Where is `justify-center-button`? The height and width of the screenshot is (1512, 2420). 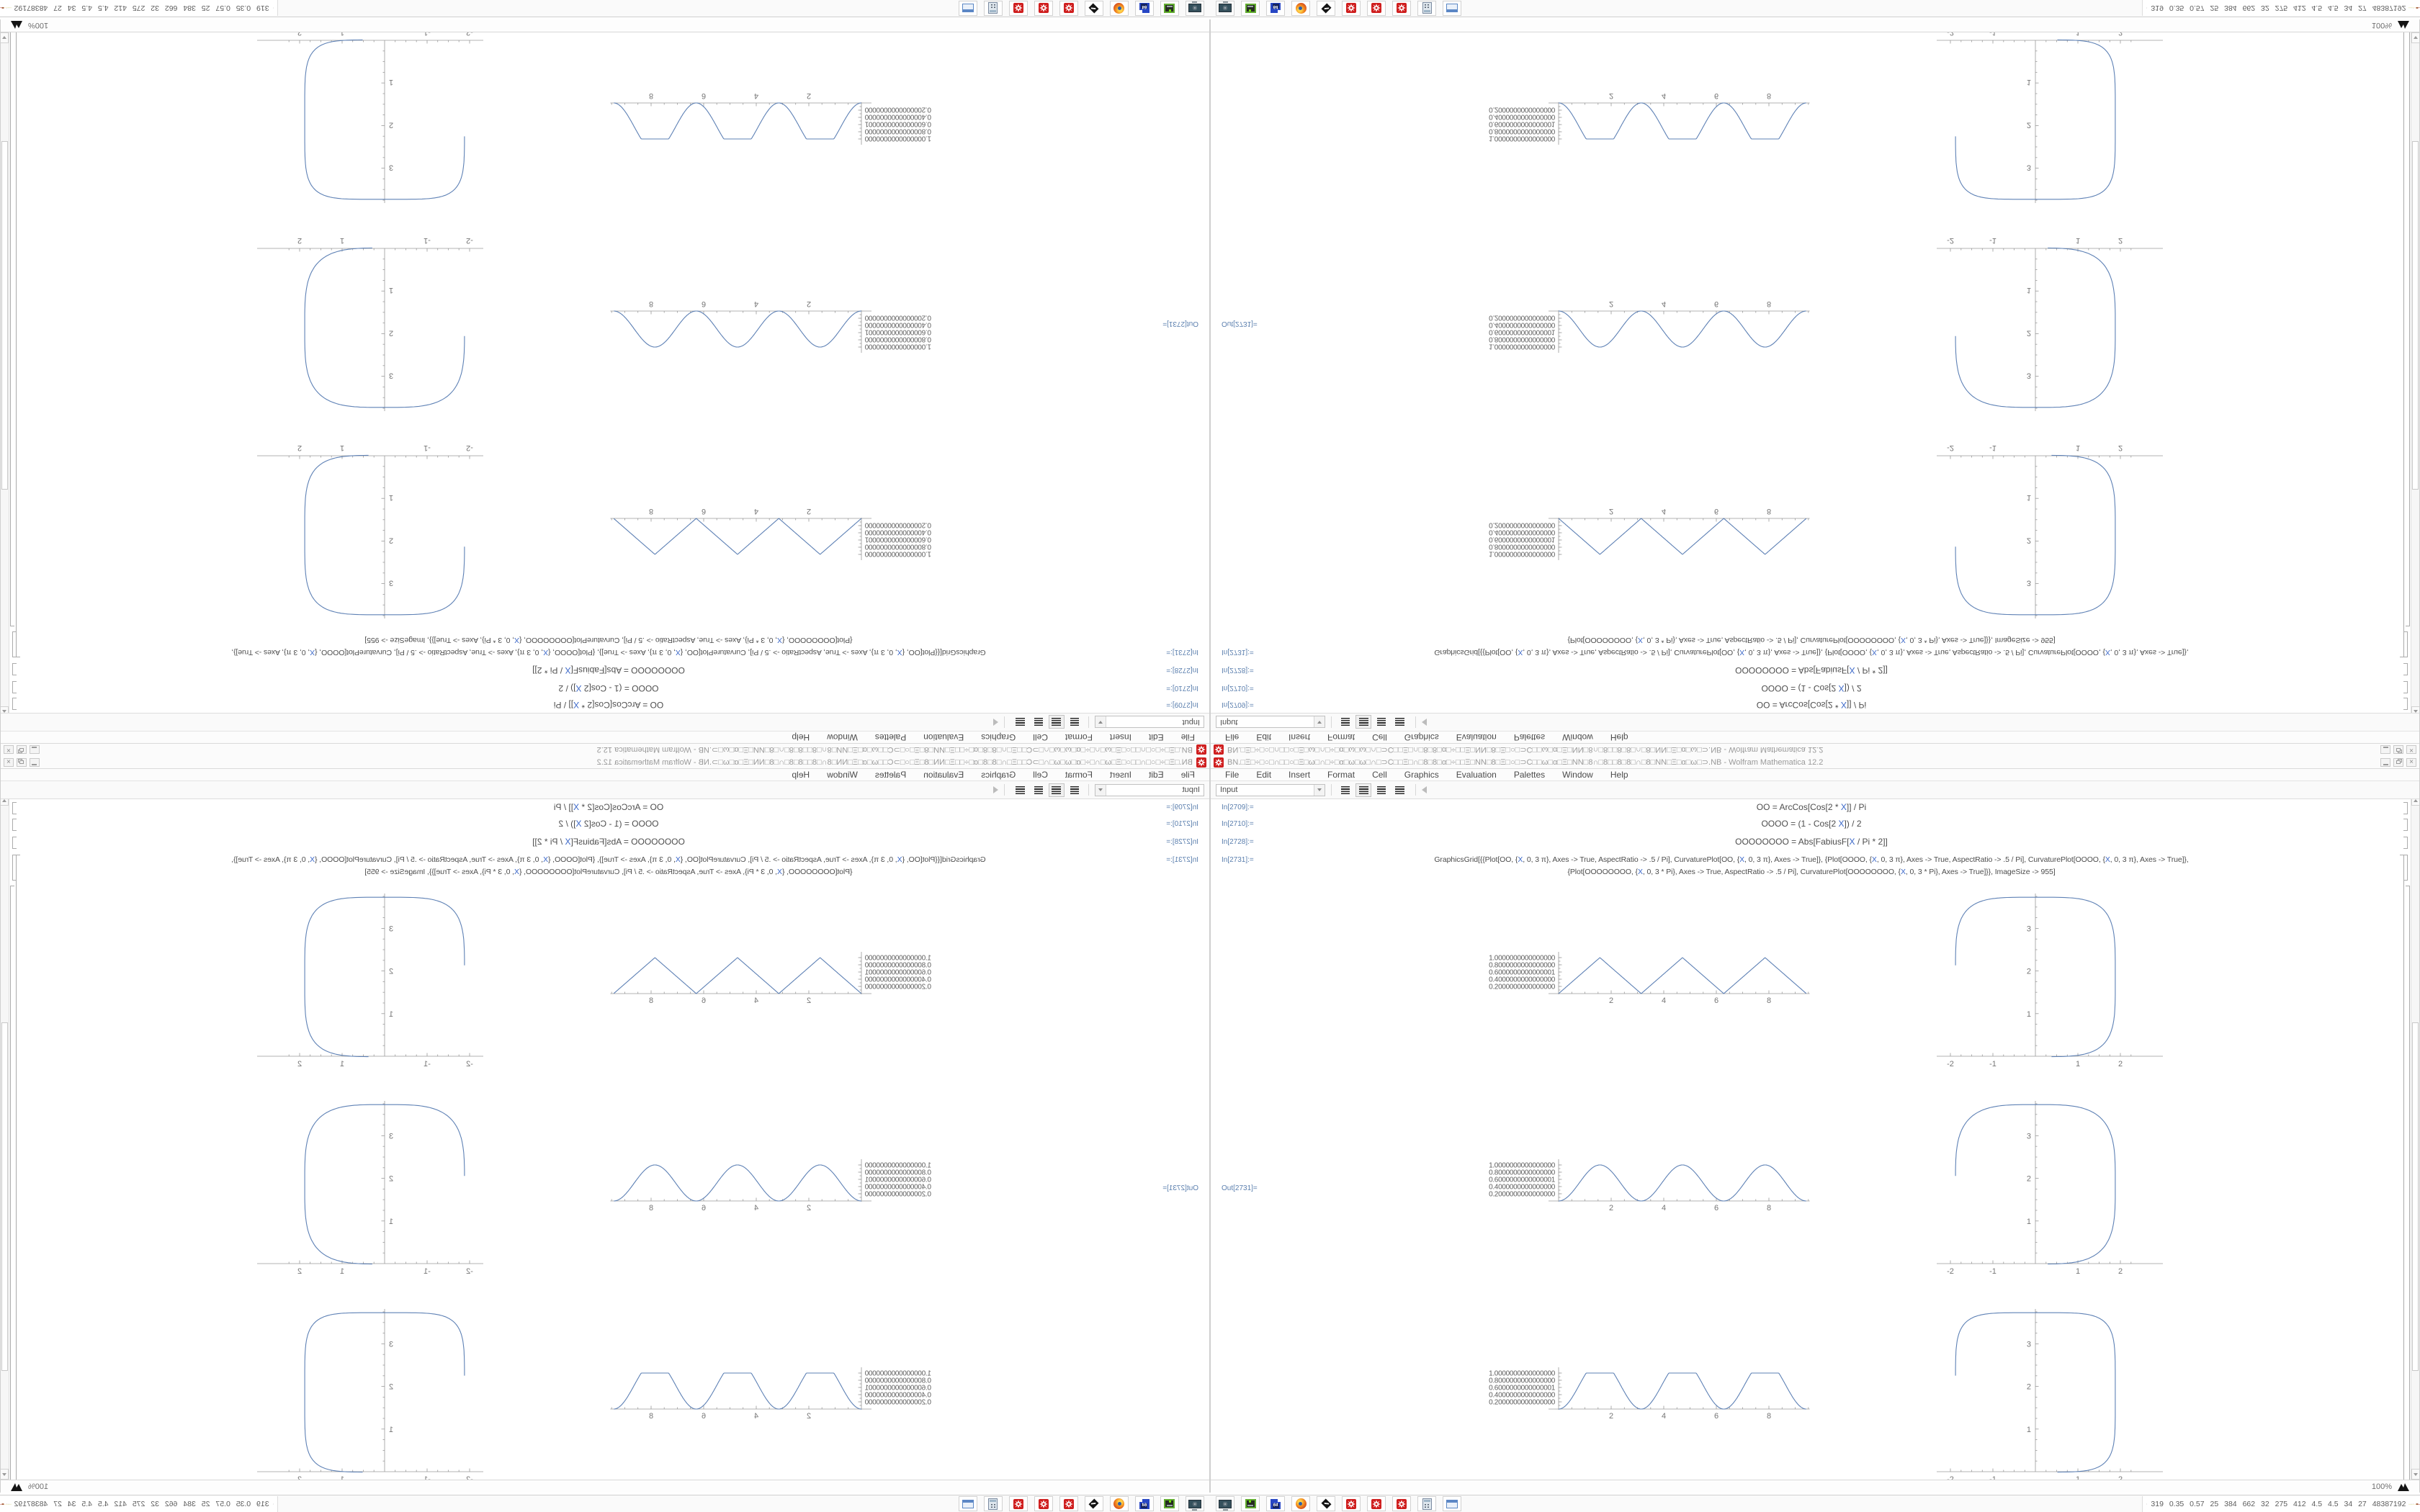
justify-center-button is located at coordinates (1057, 722).